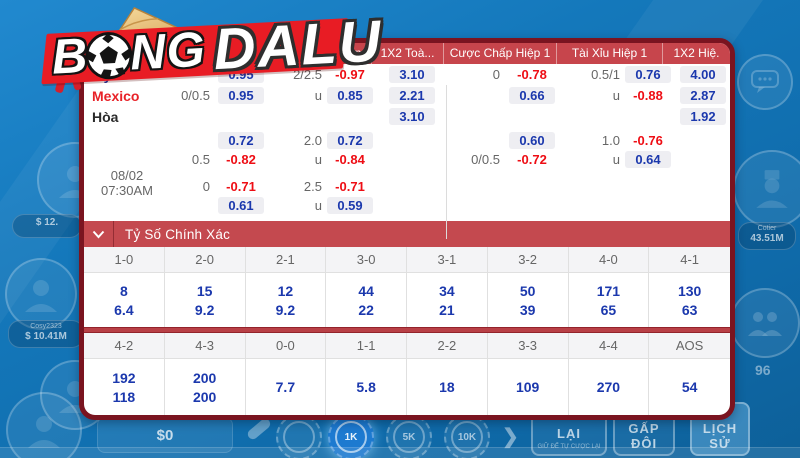 The width and height of the screenshot is (800, 458). What do you see at coordinates (763, 370) in the screenshot?
I see `online-count: 96` at bounding box center [763, 370].